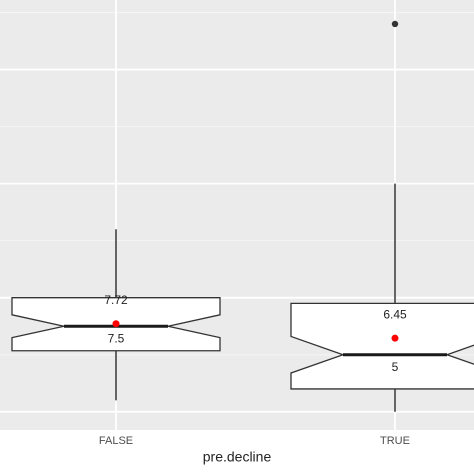 The width and height of the screenshot is (474, 474). I want to click on mean-label: 6.45, so click(395, 315).